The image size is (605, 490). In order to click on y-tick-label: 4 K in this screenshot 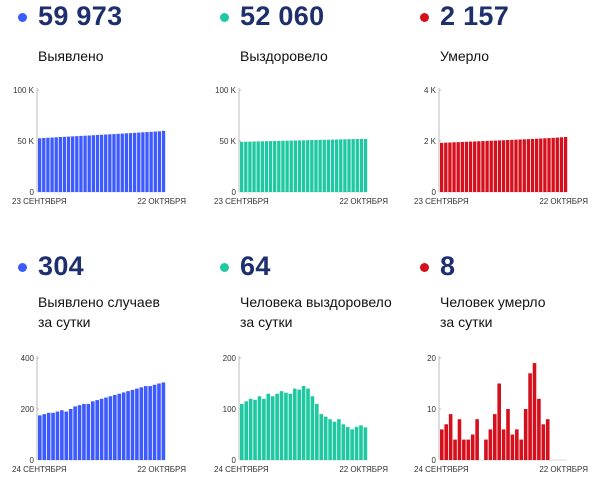, I will do `click(430, 90)`.